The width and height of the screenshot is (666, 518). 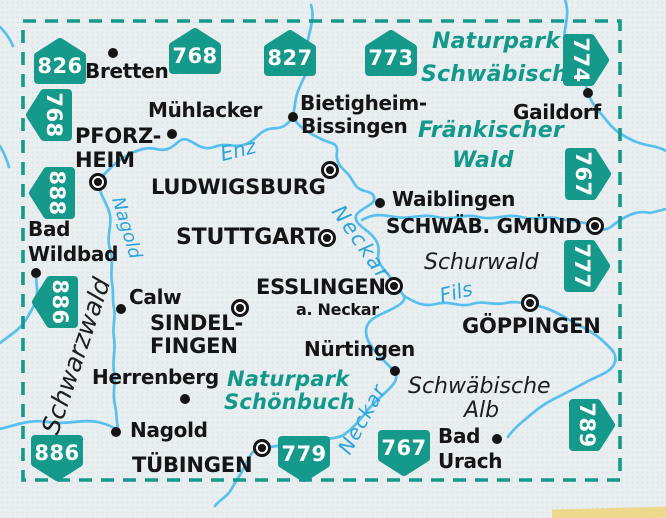 I want to click on city-dot-marker-bad-wildbad, so click(x=36, y=273).